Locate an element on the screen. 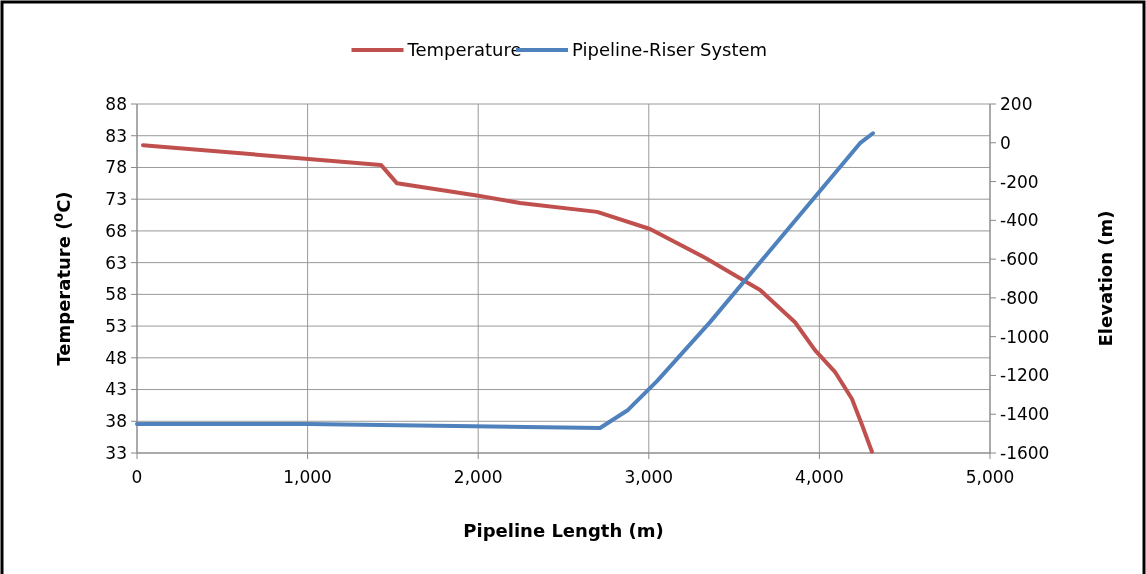 The image size is (1146, 574). y-tick-label: 83 is located at coordinates (116, 135).